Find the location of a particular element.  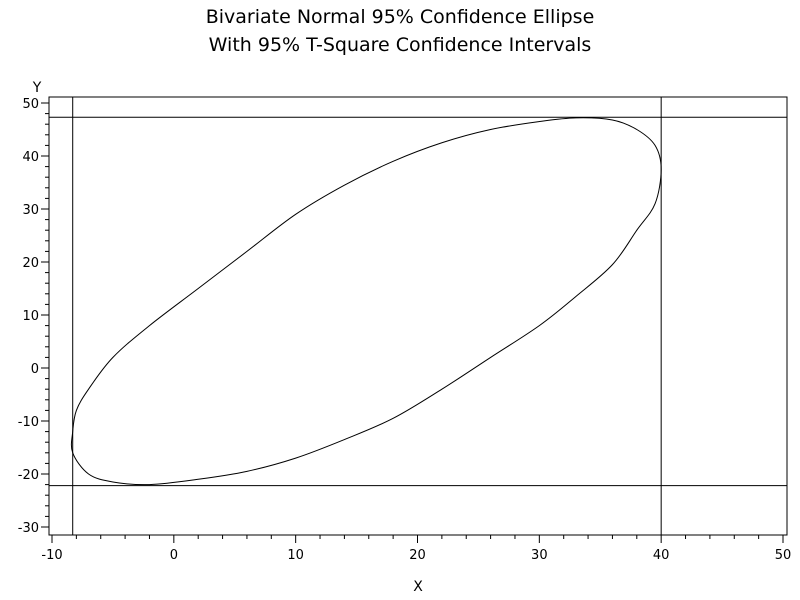

y-tick-label: -20 is located at coordinates (28, 475).